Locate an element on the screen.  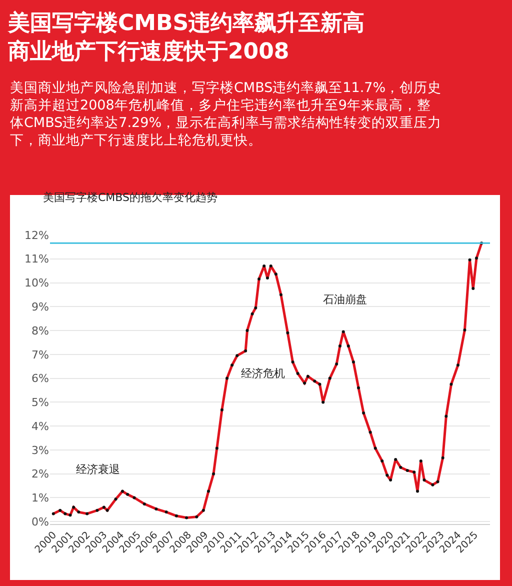
y-tick-label: 2% is located at coordinates (40, 474).